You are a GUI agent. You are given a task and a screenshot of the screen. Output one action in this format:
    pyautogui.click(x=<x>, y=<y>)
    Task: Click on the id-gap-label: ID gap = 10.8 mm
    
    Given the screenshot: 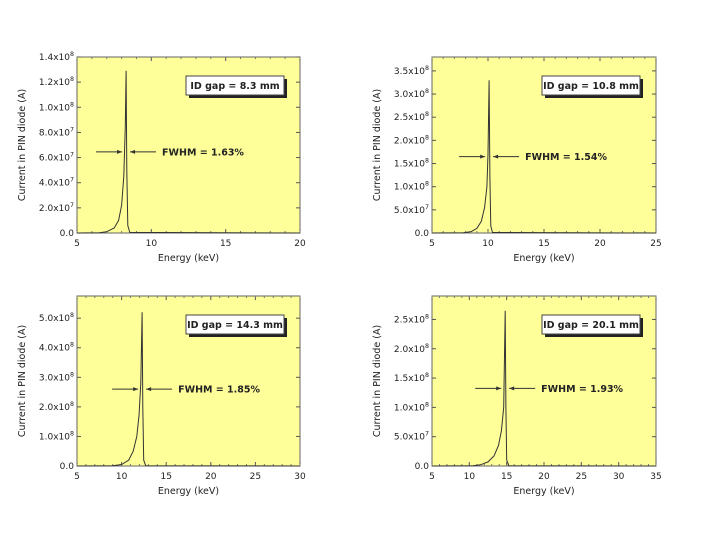 What is the action you would take?
    pyautogui.click(x=591, y=86)
    